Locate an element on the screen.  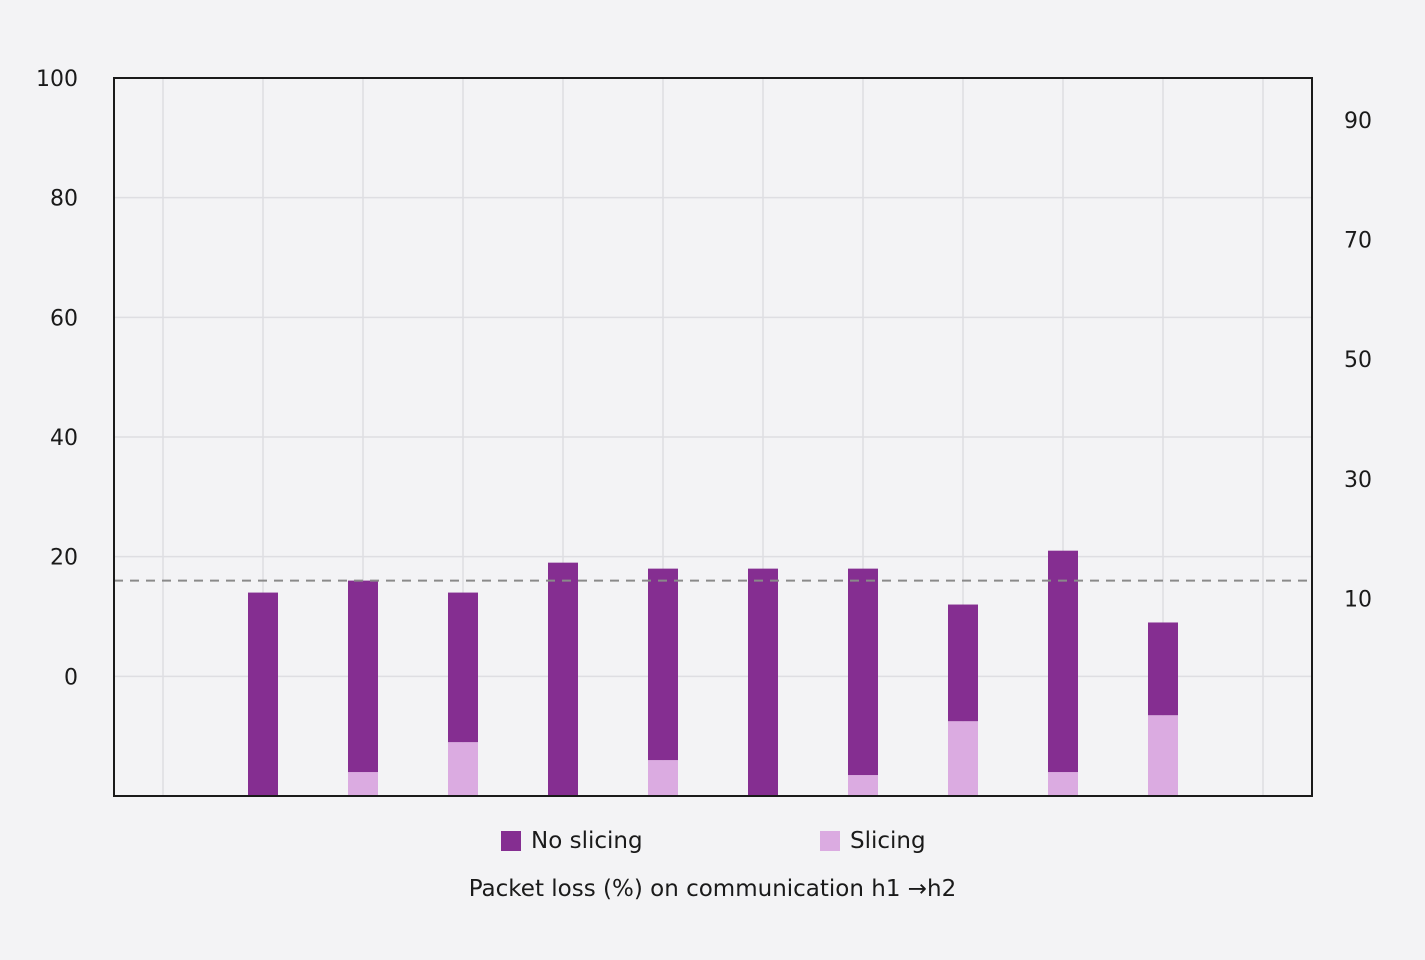
right-tick-label: 30 is located at coordinates (1358, 480).